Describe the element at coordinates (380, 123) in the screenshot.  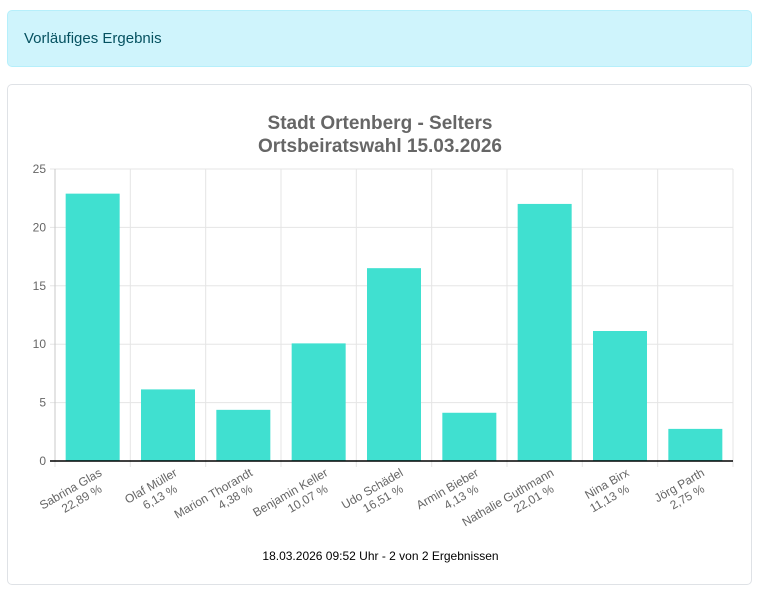
I see `chart-title-line: Stadt Ortenberg - Selters` at that location.